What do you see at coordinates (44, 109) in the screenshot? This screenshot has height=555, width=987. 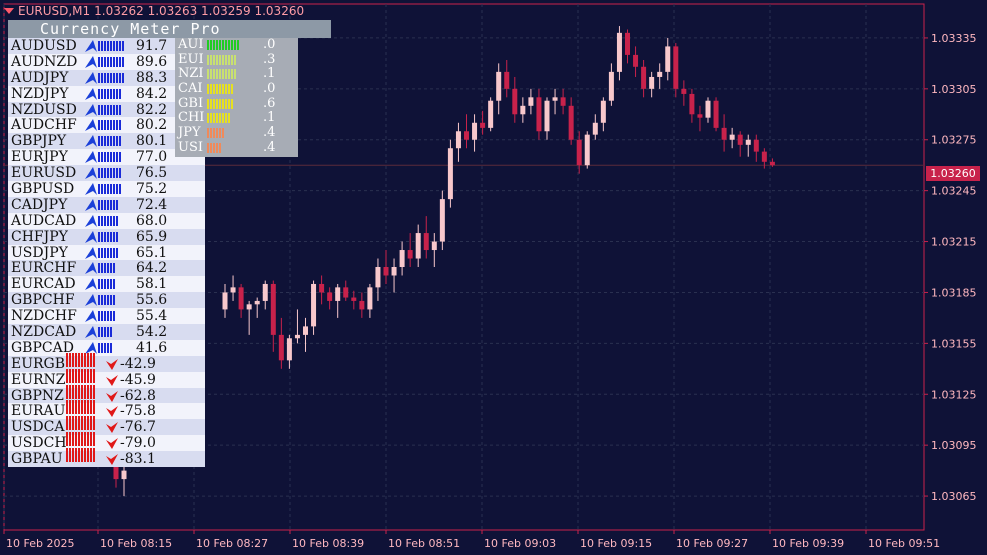 I see `pair-name: NZDUSD` at bounding box center [44, 109].